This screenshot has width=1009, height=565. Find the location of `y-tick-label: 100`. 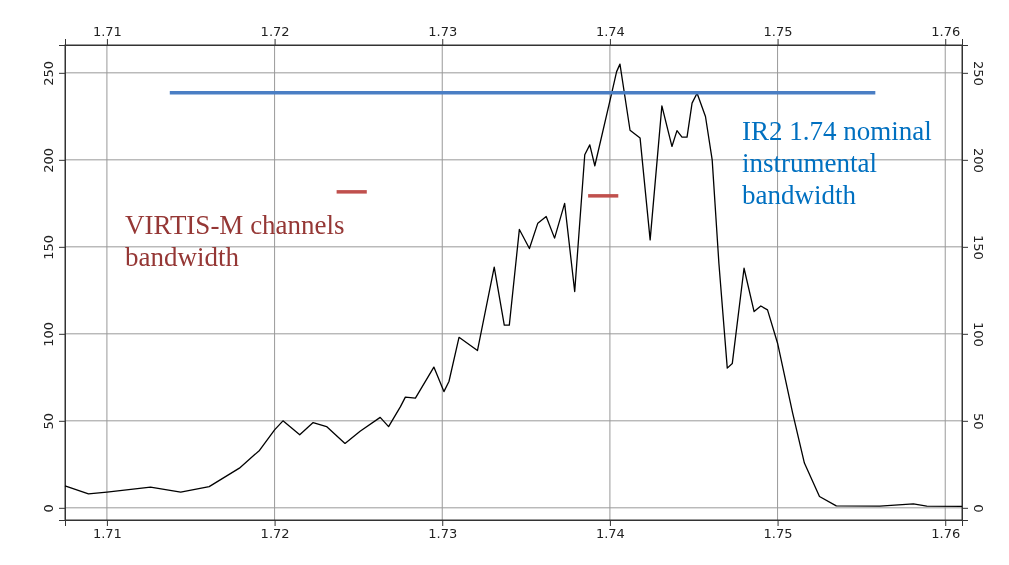

y-tick-label: 100 is located at coordinates (48, 334).